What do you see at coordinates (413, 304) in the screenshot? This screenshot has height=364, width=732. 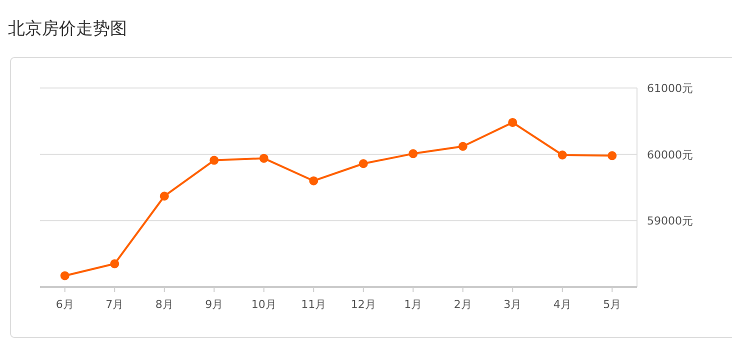 I see `x-tick-label: 1月` at bounding box center [413, 304].